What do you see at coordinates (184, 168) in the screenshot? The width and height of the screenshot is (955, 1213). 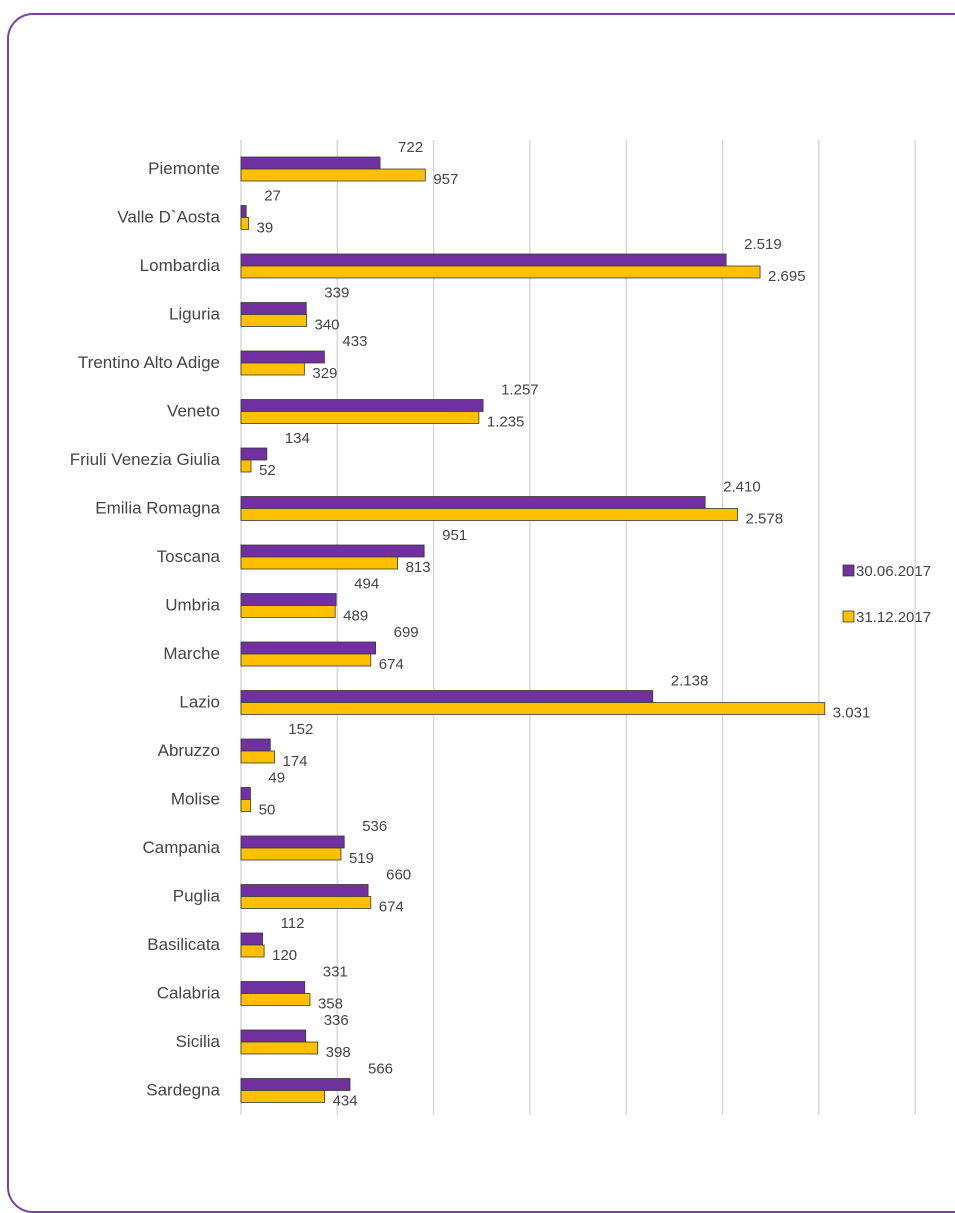 I see `category-label: Piemonte` at bounding box center [184, 168].